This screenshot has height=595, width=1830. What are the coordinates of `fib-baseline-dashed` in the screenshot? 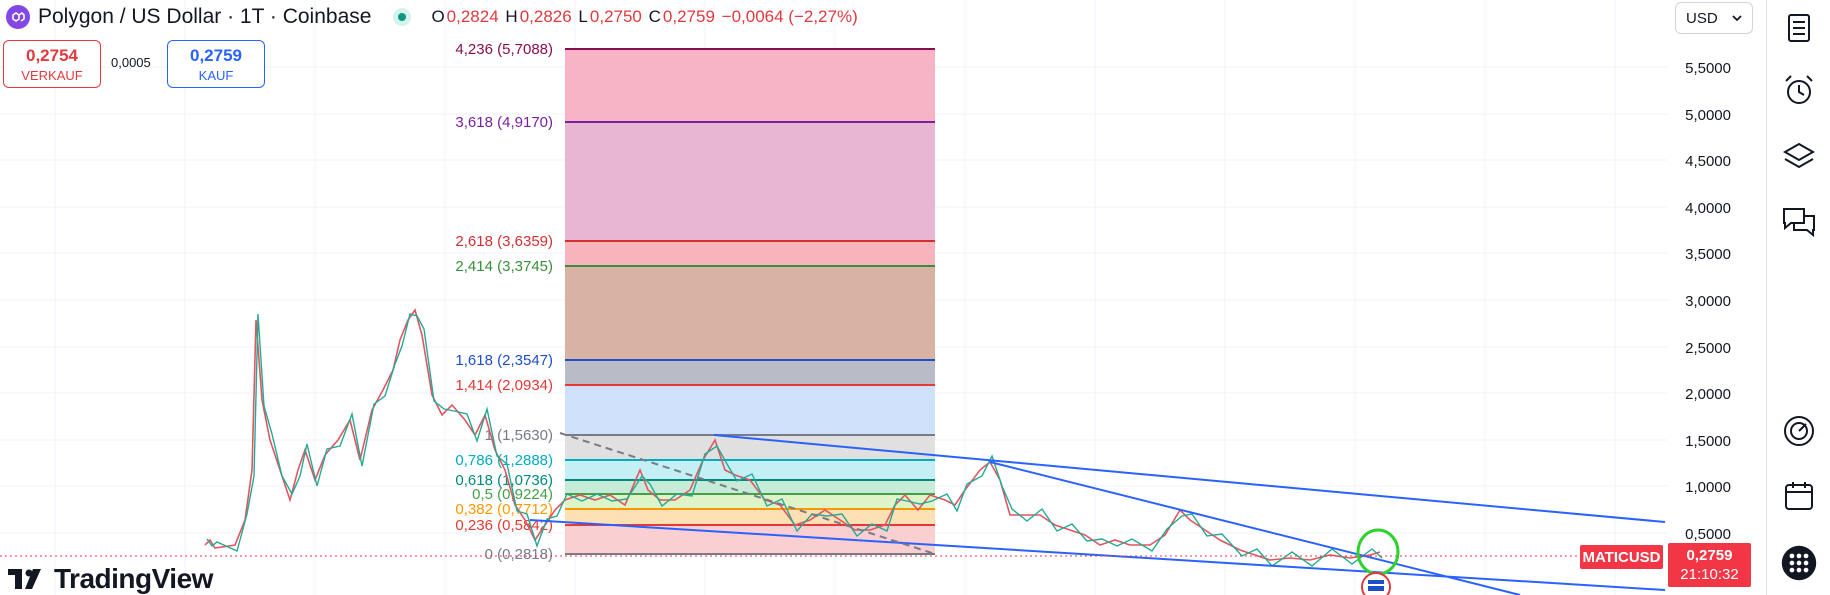 It's located at (747, 493).